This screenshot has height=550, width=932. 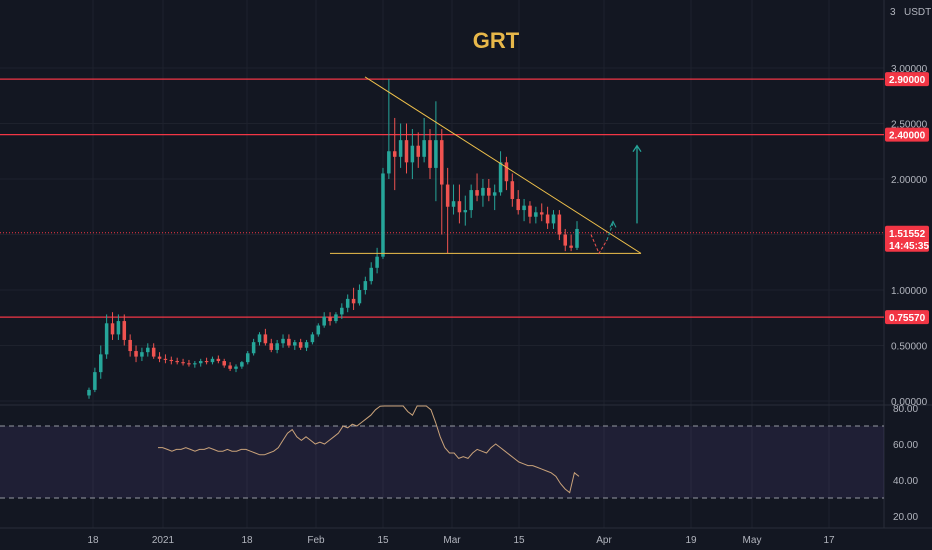 What do you see at coordinates (613, 224) in the screenshot?
I see `small-arrow-head` at bounding box center [613, 224].